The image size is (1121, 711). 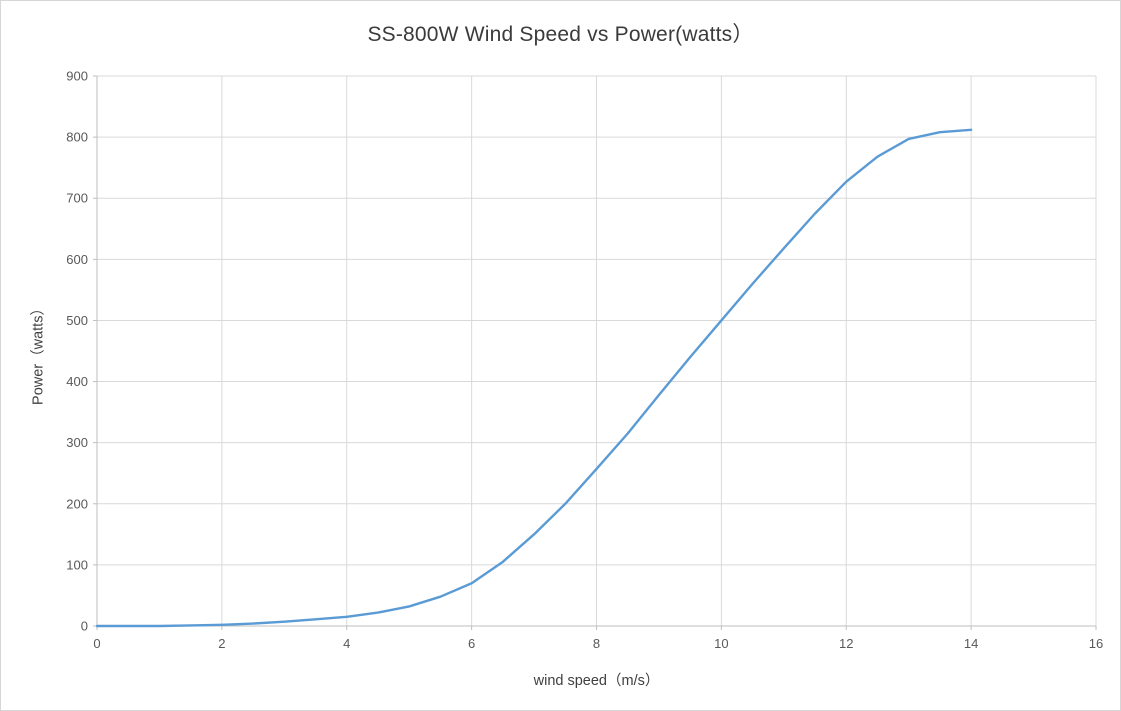 I want to click on y-tick-label: 900, so click(x=77, y=76).